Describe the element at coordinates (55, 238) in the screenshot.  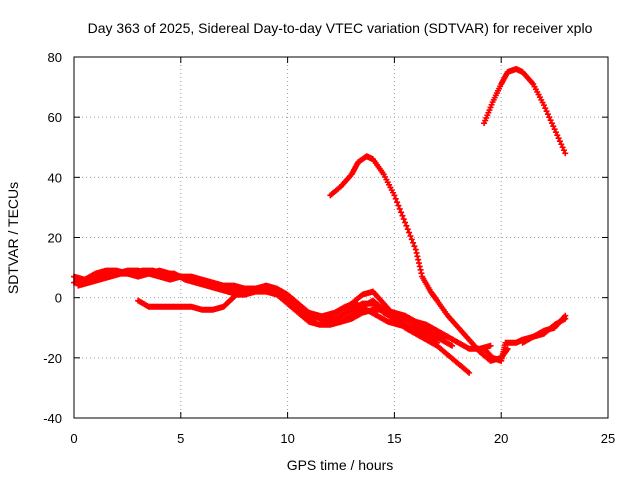
I see `y-tick-label: 20` at that location.